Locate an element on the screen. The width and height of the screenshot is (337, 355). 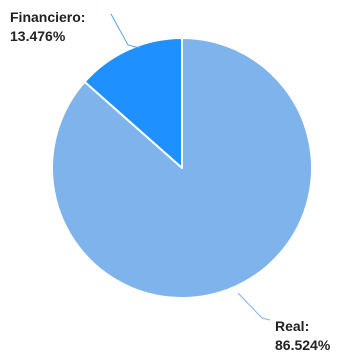
pie-slice-financiero is located at coordinates (133, 103).